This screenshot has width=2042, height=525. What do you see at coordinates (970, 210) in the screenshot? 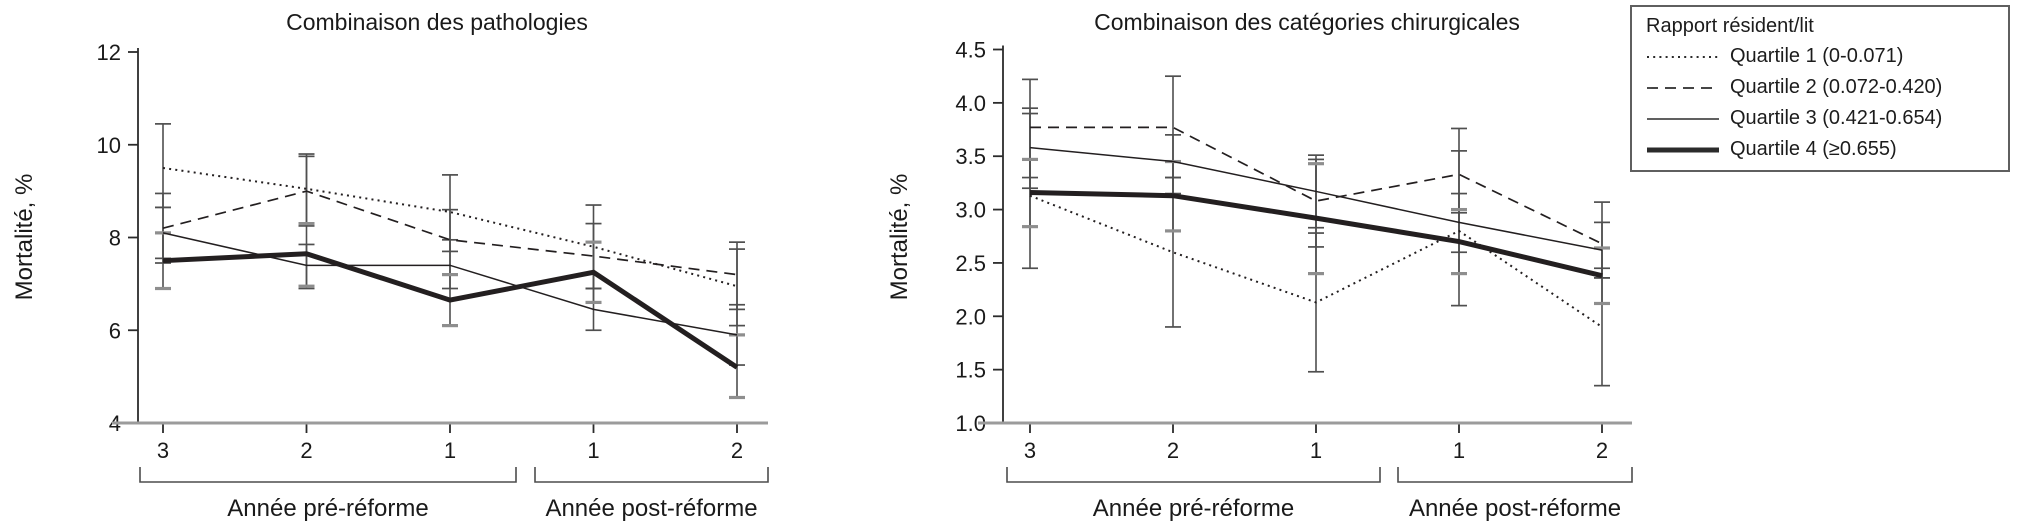
I see `y-tick-label: 3.0` at bounding box center [970, 210].